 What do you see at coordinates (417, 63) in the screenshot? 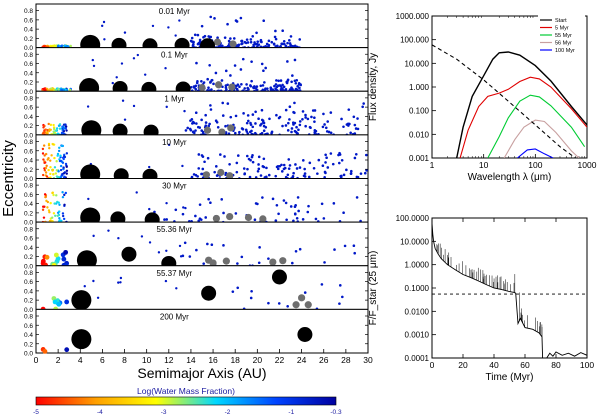
I see `y-tick-label: 10.000` at bounding box center [417, 63].